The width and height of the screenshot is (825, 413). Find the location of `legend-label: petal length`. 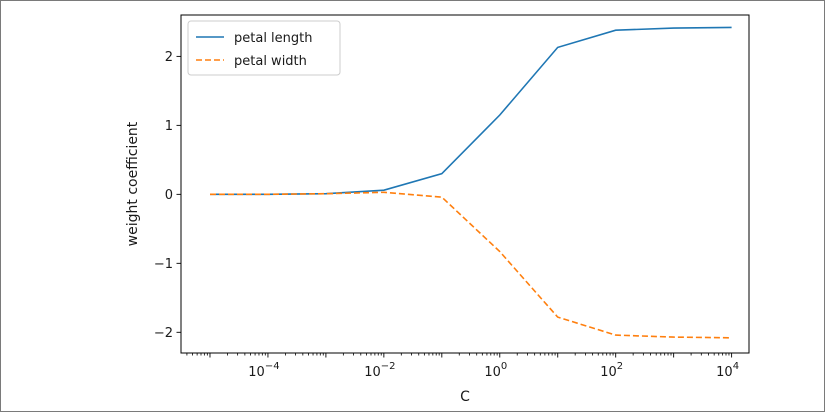

legend-label: petal length is located at coordinates (273, 38).